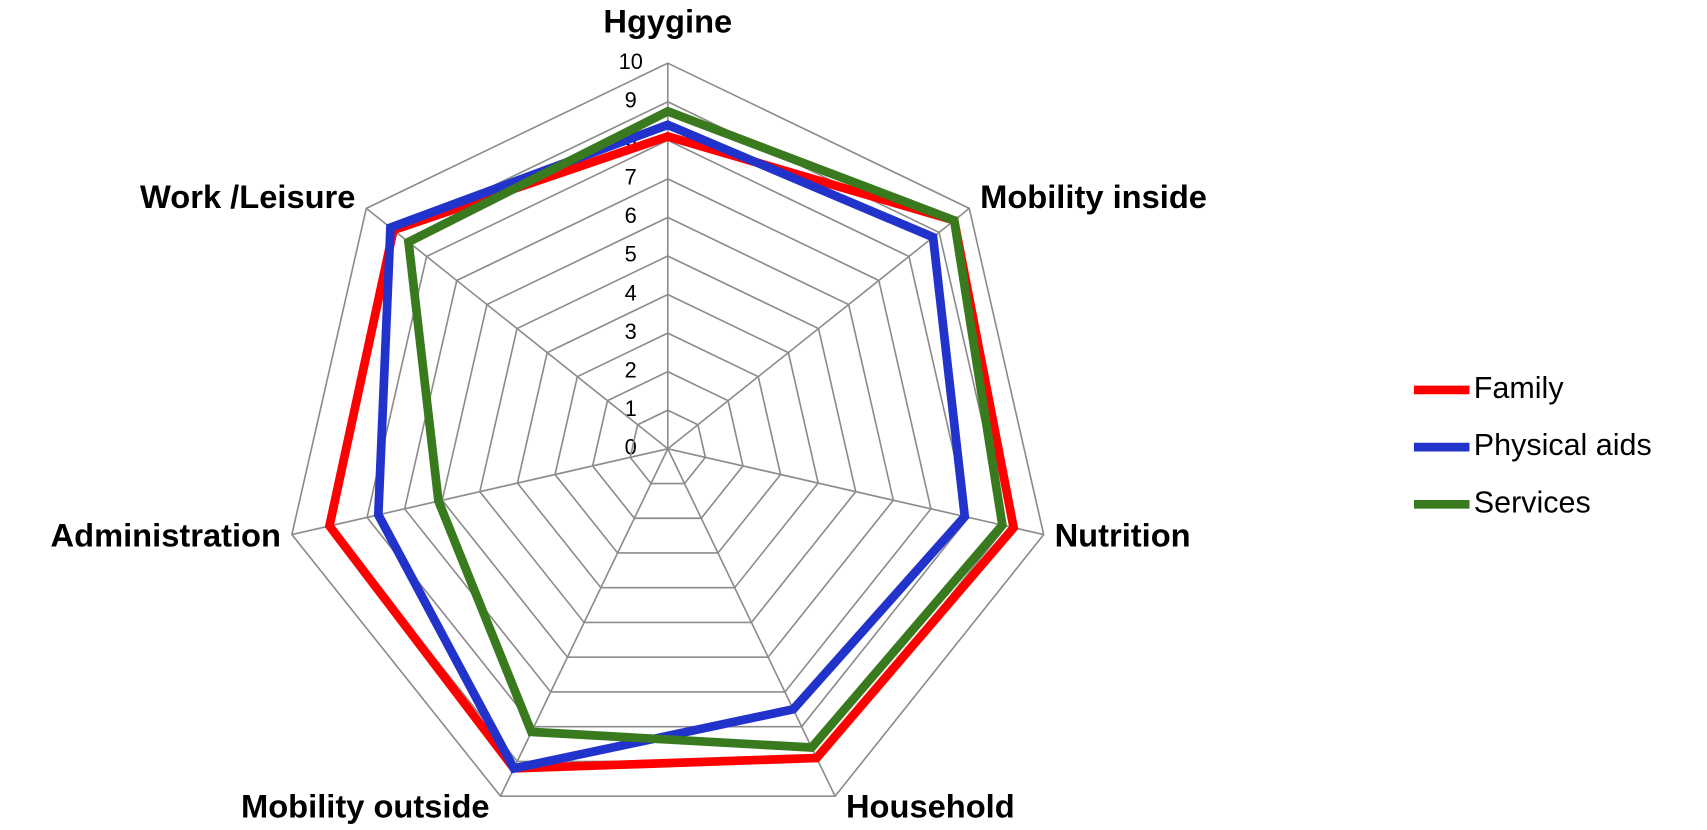 The image size is (1707, 830). What do you see at coordinates (631, 177) in the screenshot?
I see `r-tick-label: 7` at bounding box center [631, 177].